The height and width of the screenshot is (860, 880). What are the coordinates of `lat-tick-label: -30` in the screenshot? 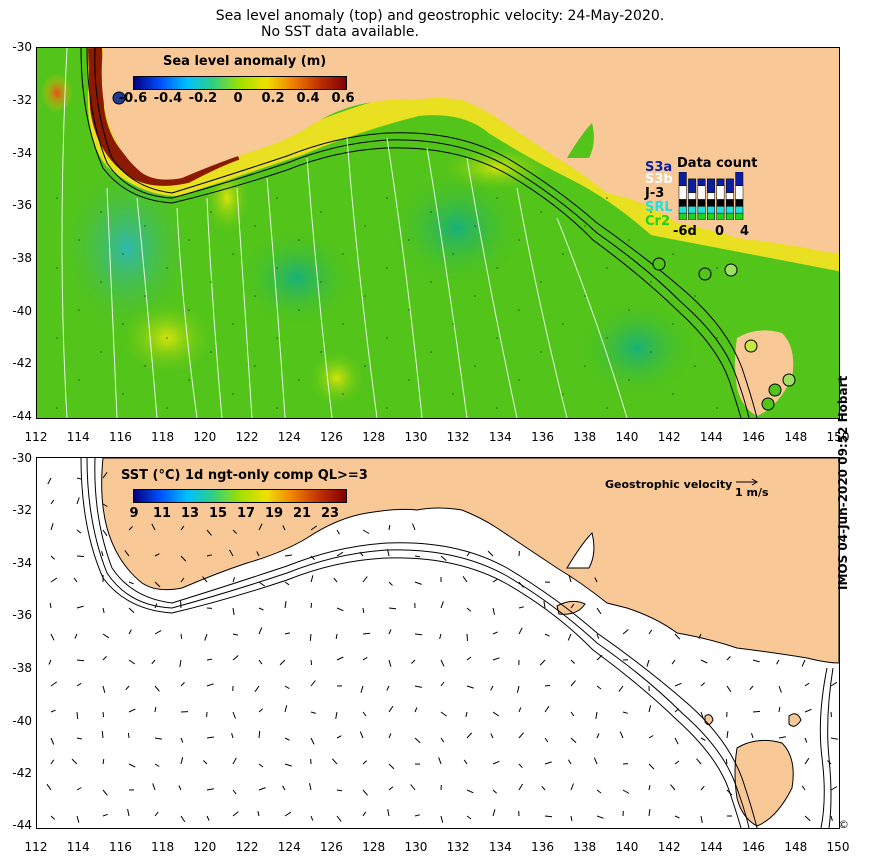 It's located at (22, 458).